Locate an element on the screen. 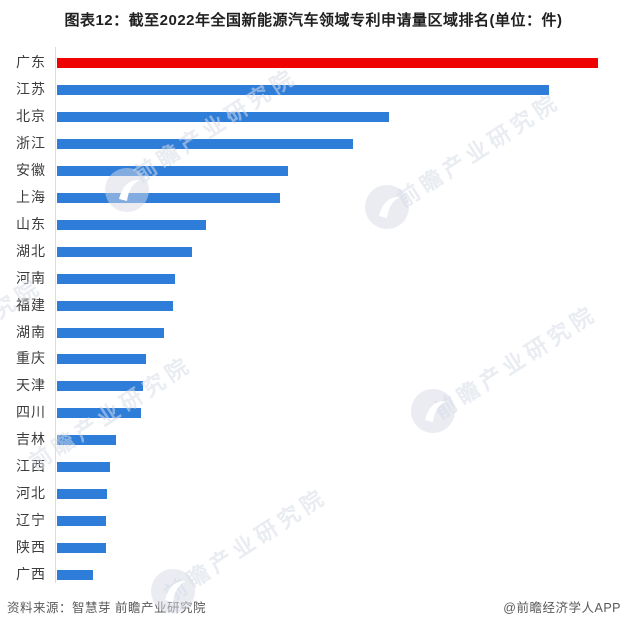 The image size is (627, 629). category-label: 浙江 is located at coordinates (31, 143).